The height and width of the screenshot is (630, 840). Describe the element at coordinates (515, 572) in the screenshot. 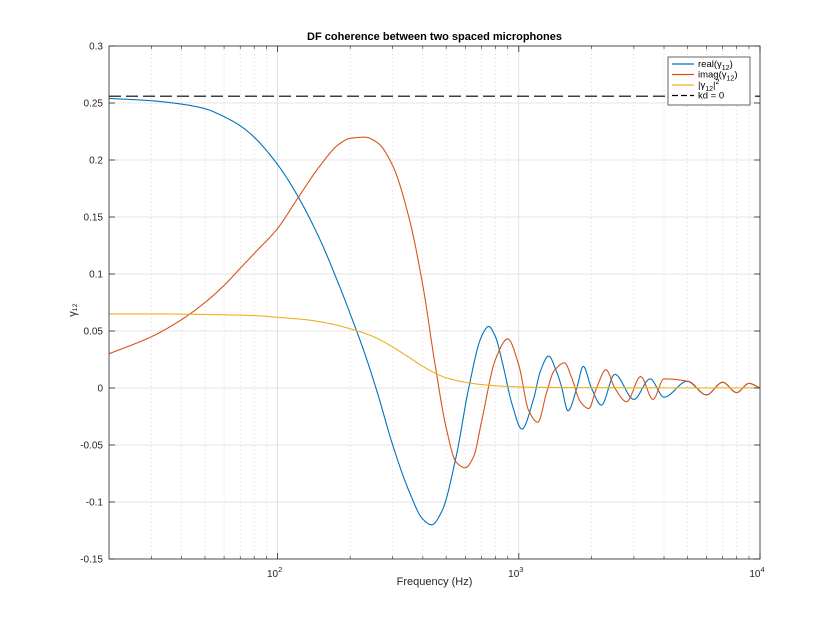

I see `x-tick-label: 10³` at that location.